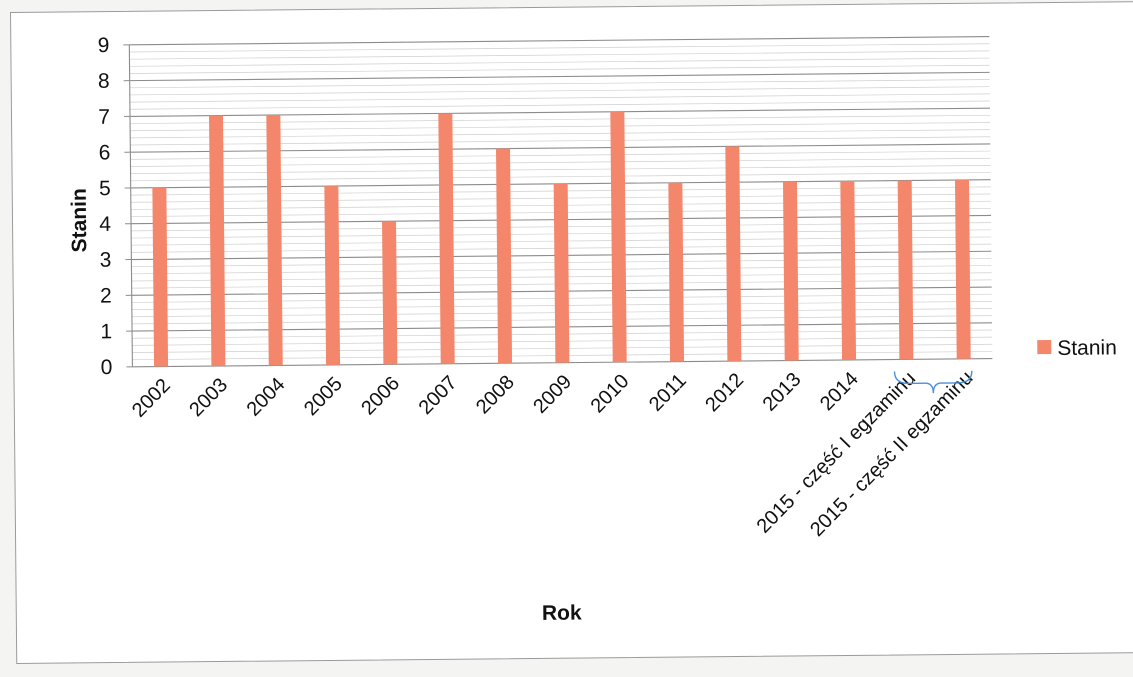  I want to click on bar-2008, so click(504, 256).